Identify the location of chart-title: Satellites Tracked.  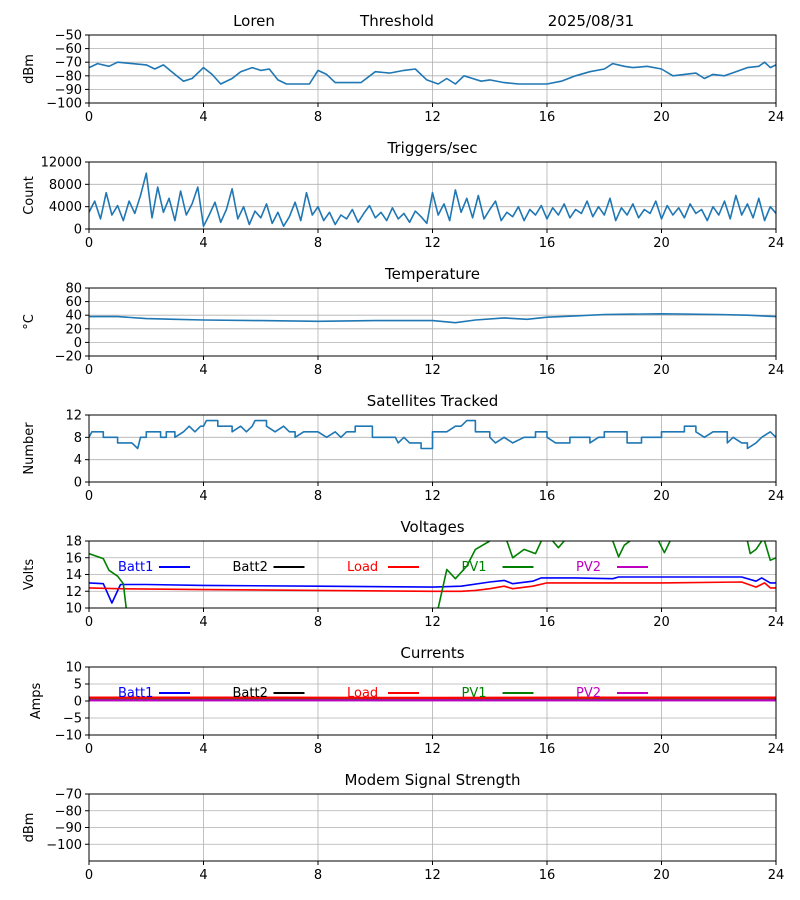
(432, 401).